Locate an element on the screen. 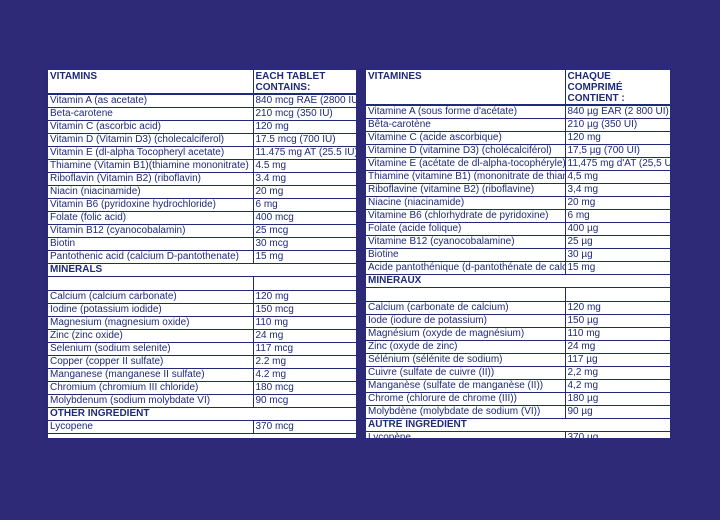 This screenshot has width=720, height=520. table-row: Iode (iodure de potassium) 150 µg is located at coordinates (518, 321).